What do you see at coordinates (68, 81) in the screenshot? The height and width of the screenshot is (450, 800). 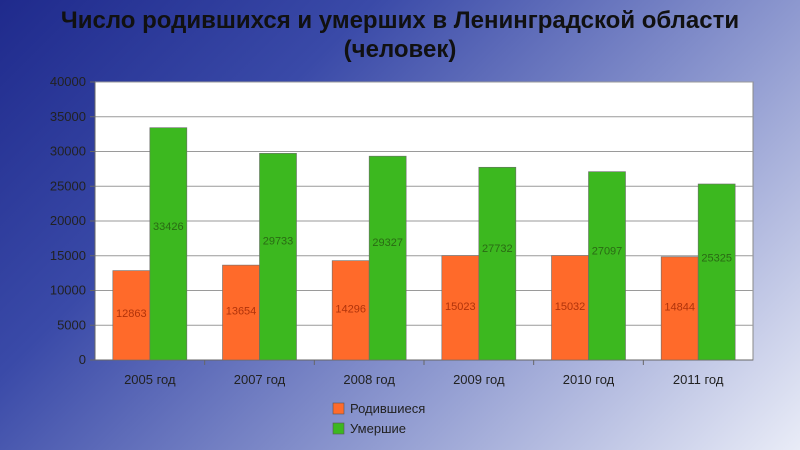 I see `y-tick-label: 40000` at bounding box center [68, 81].